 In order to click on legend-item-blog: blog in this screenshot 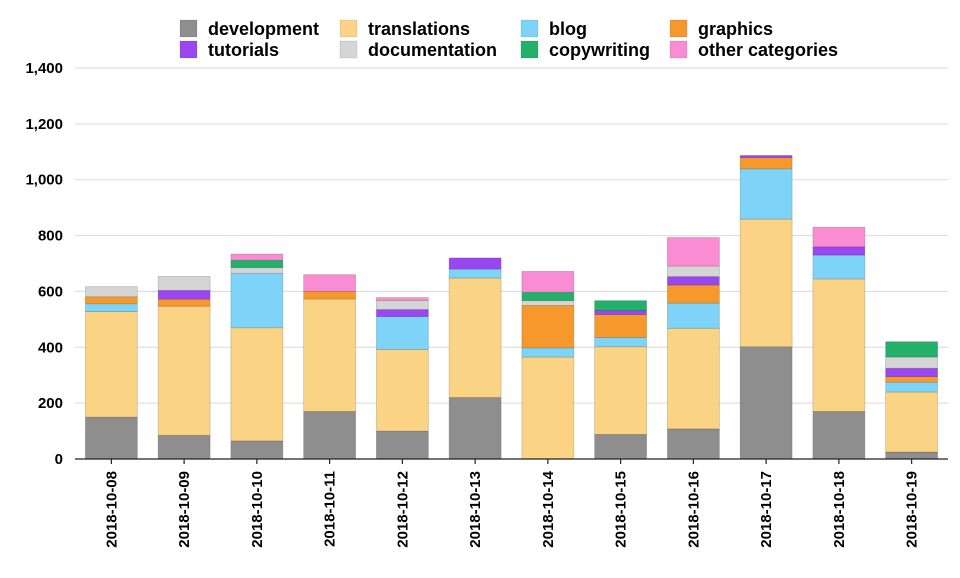, I will do `click(553, 29)`.